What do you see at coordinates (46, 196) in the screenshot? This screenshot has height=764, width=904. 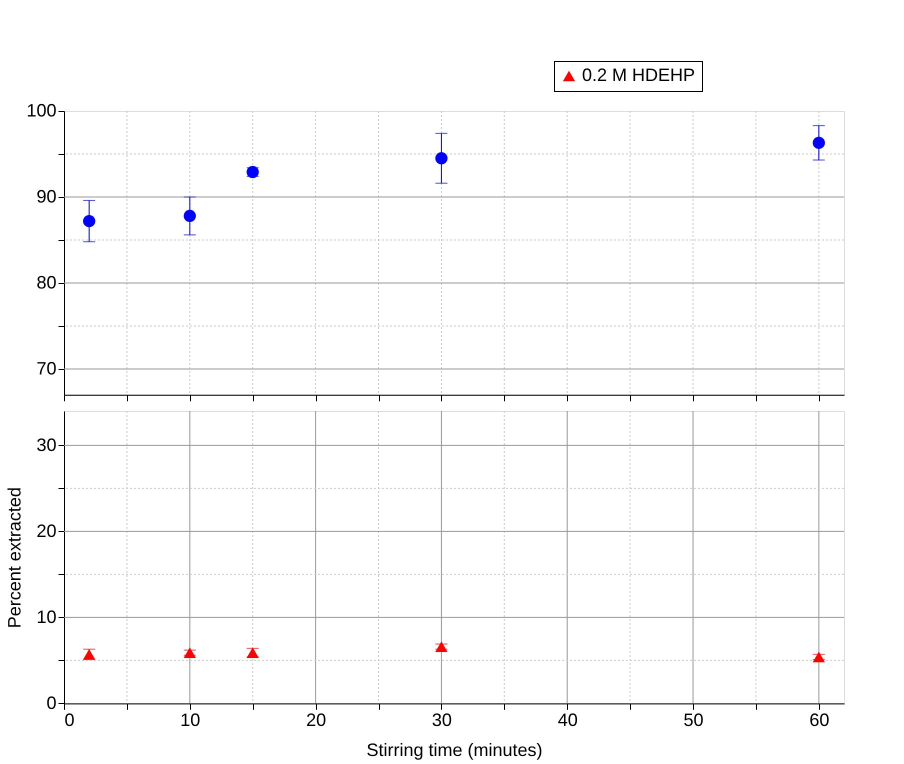 I see `y-tick-label: 90` at bounding box center [46, 196].